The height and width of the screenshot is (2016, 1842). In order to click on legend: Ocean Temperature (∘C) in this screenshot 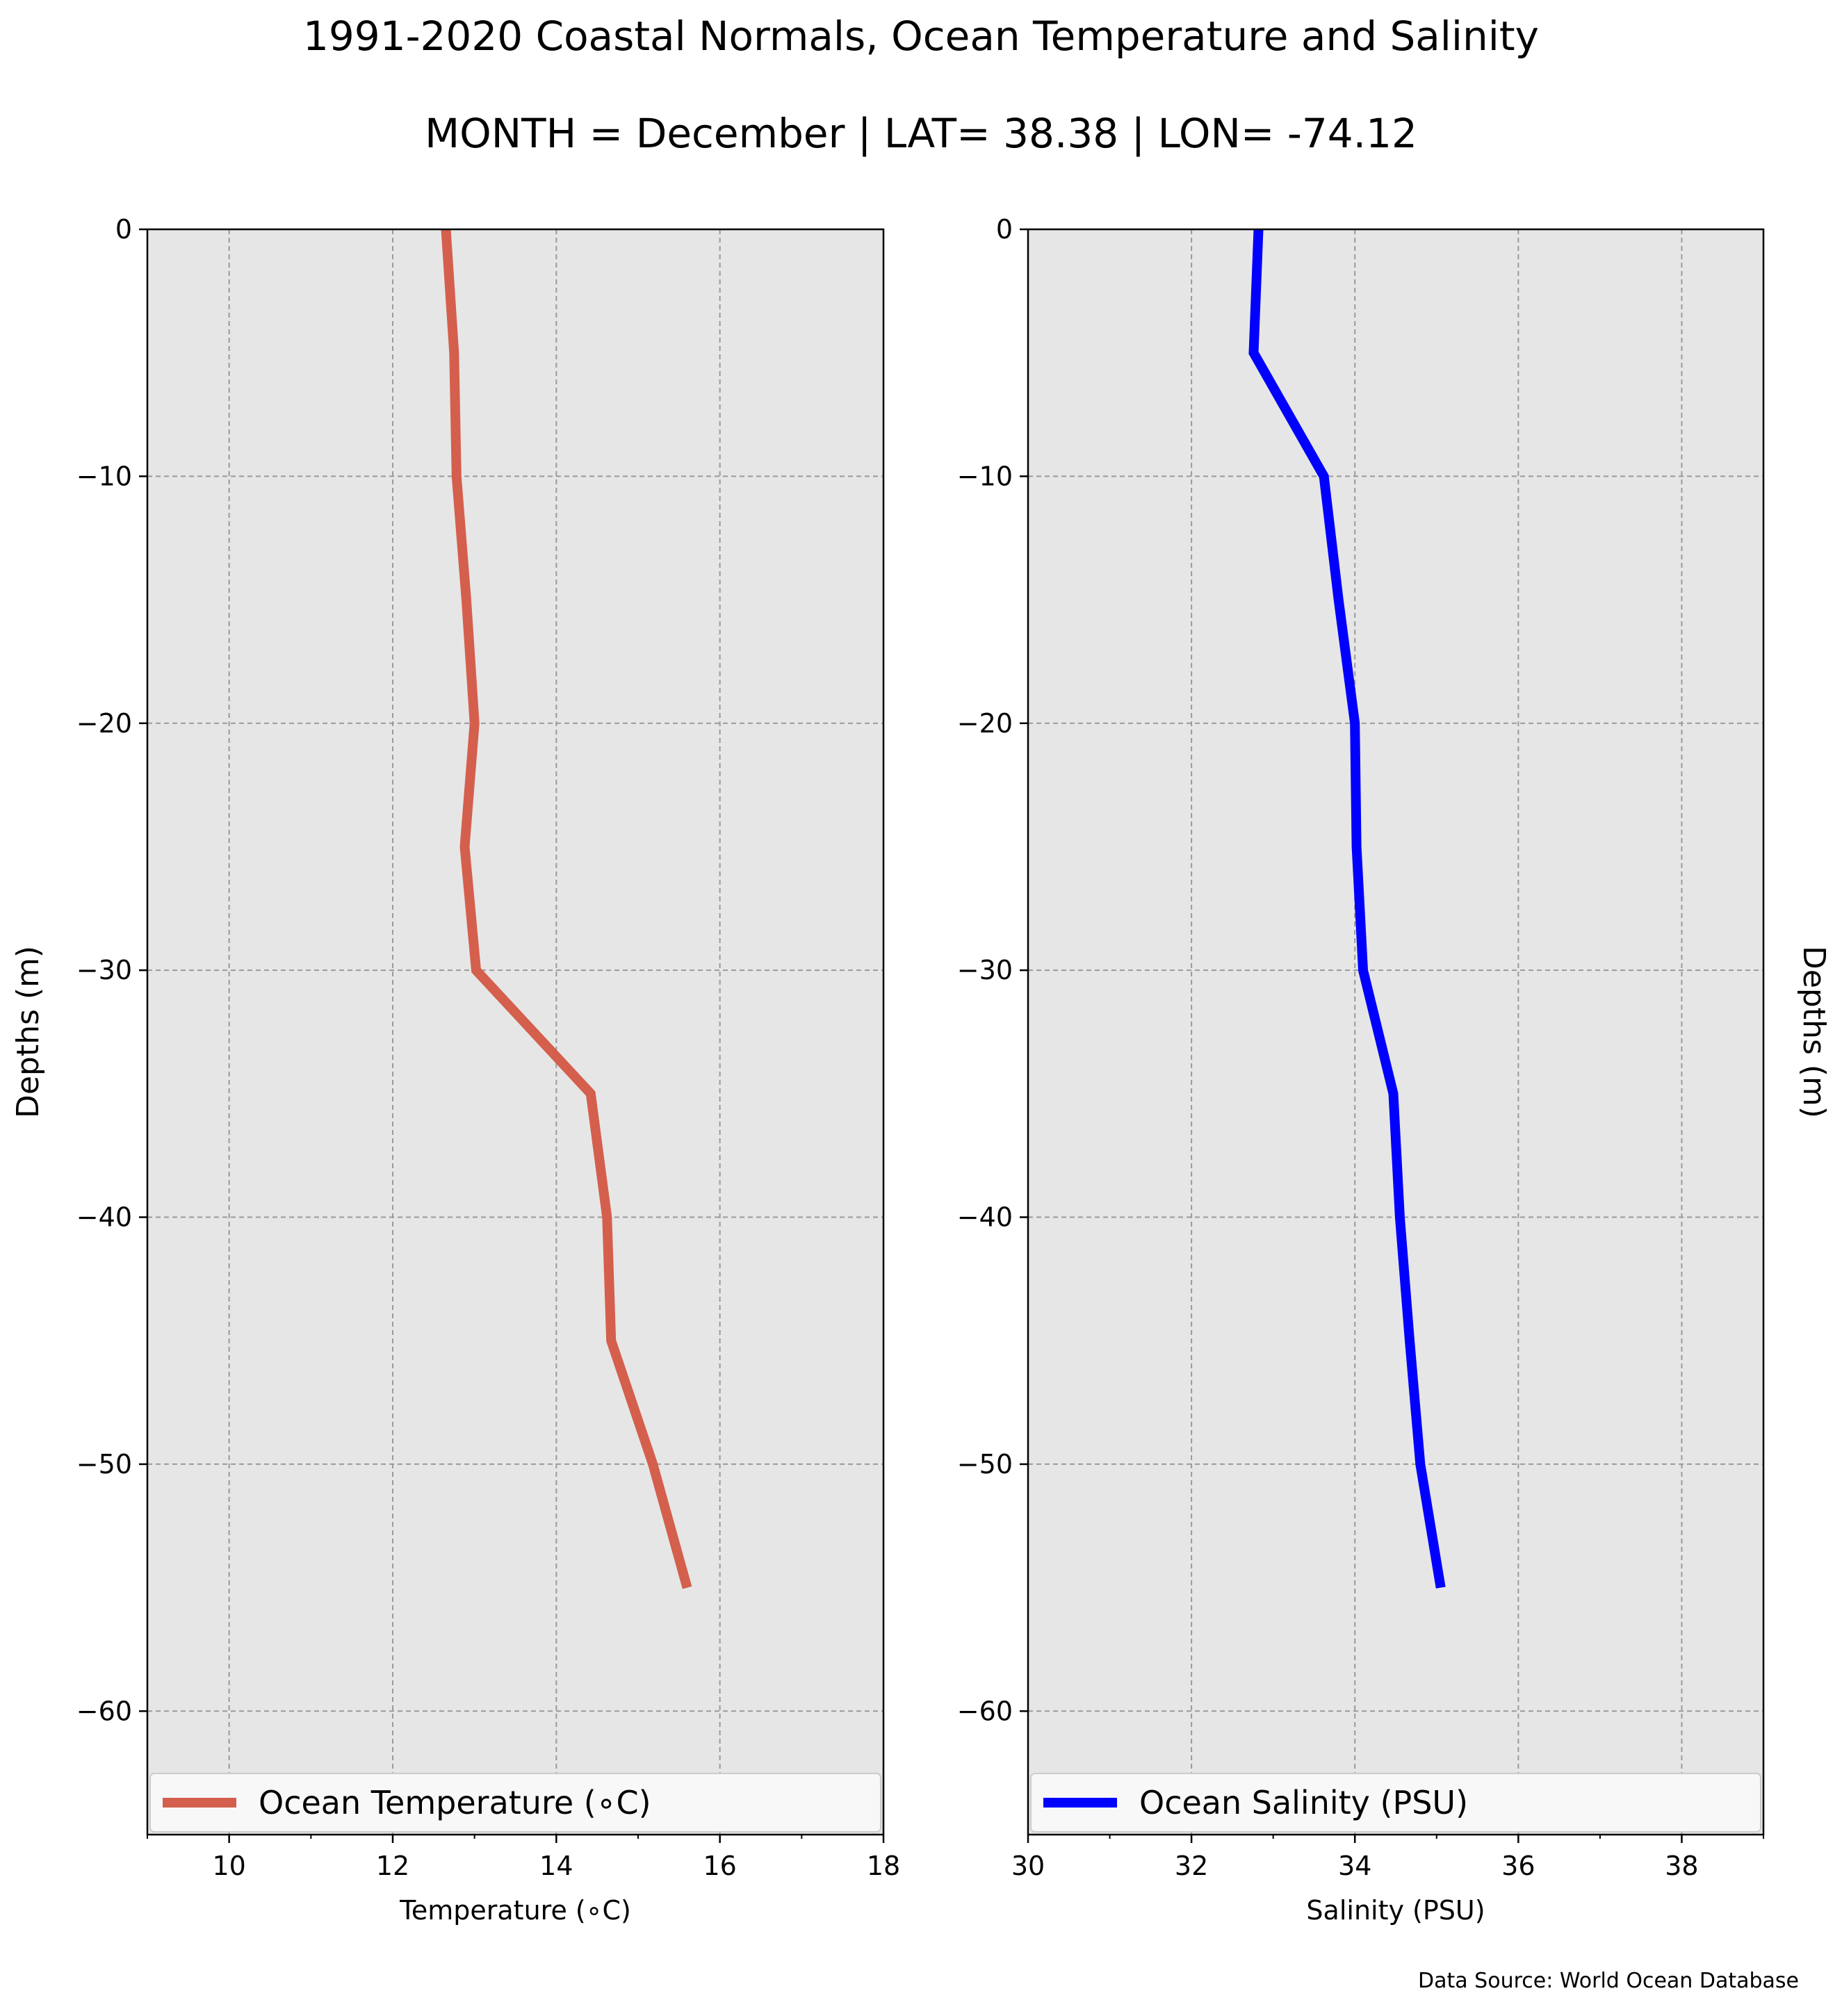, I will do `click(515, 1803)`.